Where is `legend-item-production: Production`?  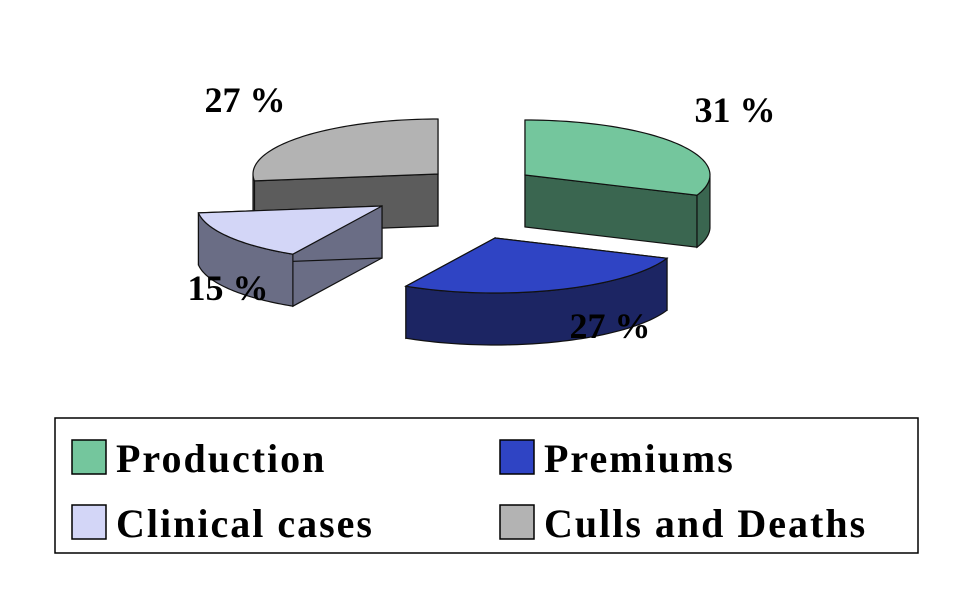 legend-item-production: Production is located at coordinates (198, 458).